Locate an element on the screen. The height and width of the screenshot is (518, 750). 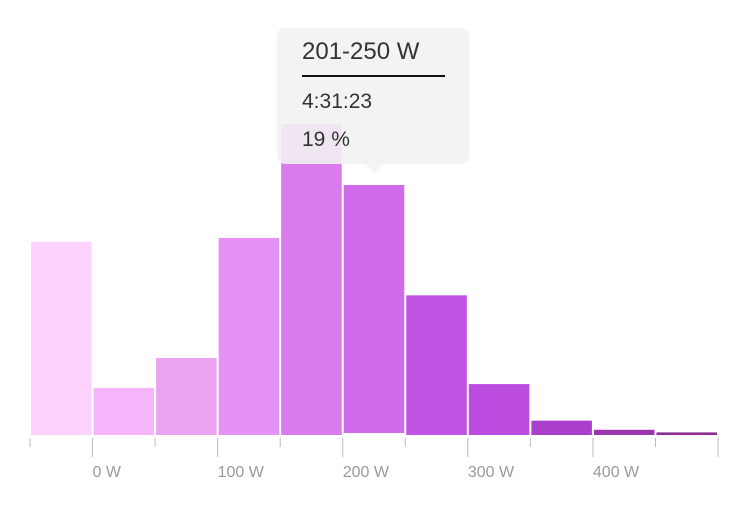
x-tick-label: 300 W is located at coordinates (491, 472).